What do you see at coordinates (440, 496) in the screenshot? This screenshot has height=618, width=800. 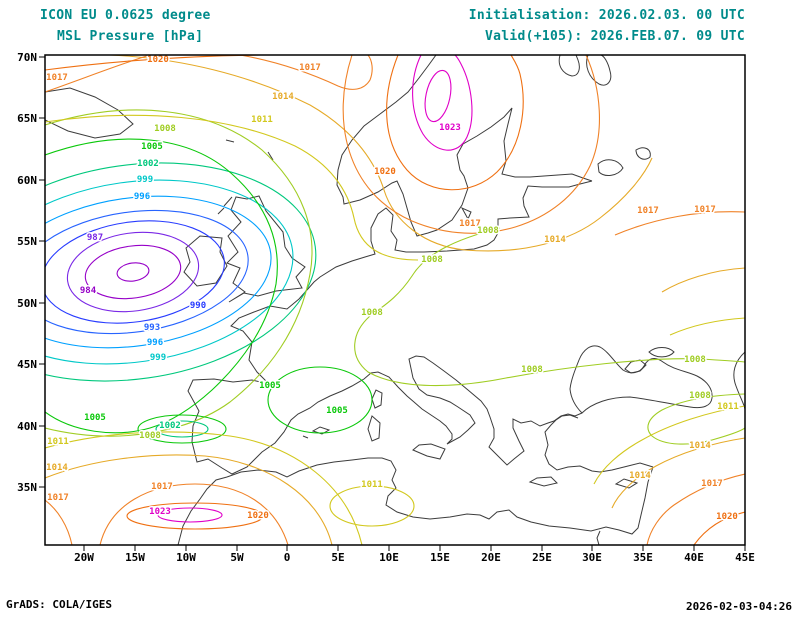 I see `coastline-africa-mediterranean` at bounding box center [440, 496].